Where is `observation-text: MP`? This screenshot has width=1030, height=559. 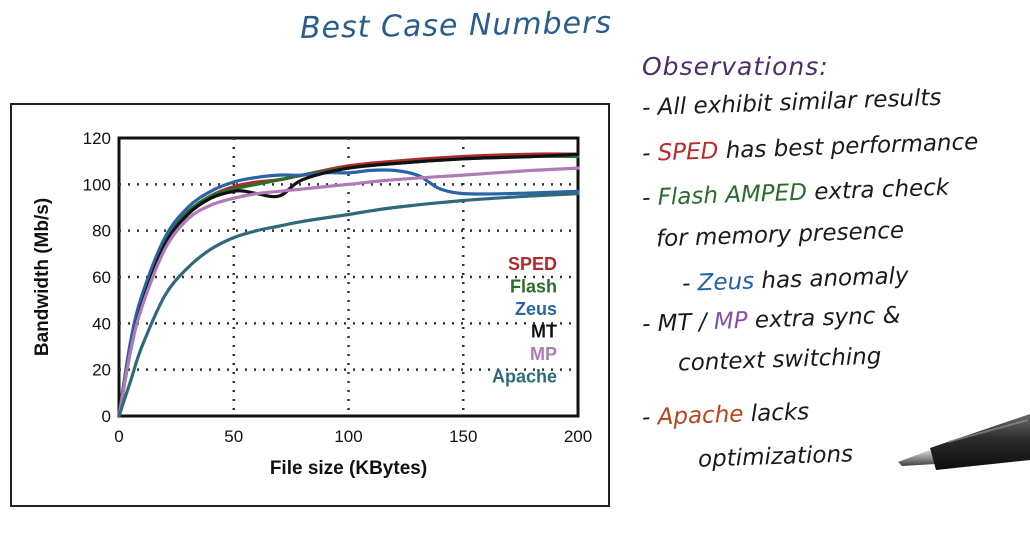
observation-text: MP is located at coordinates (731, 321).